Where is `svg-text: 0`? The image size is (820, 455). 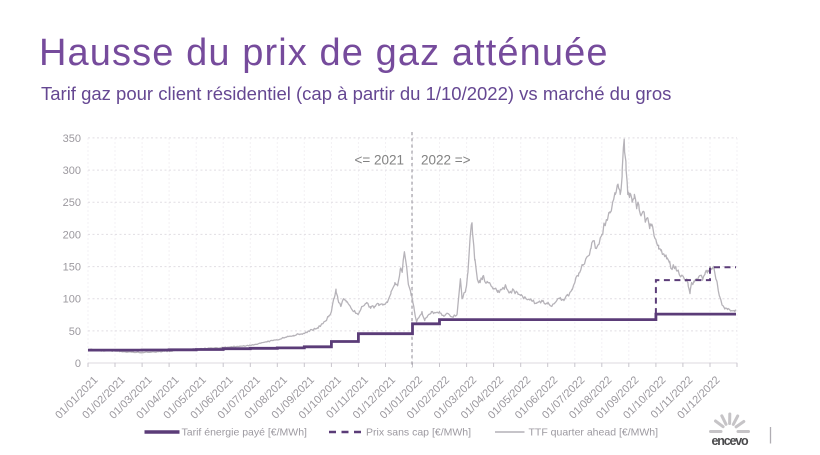
svg-text: 0 is located at coordinates (78, 364).